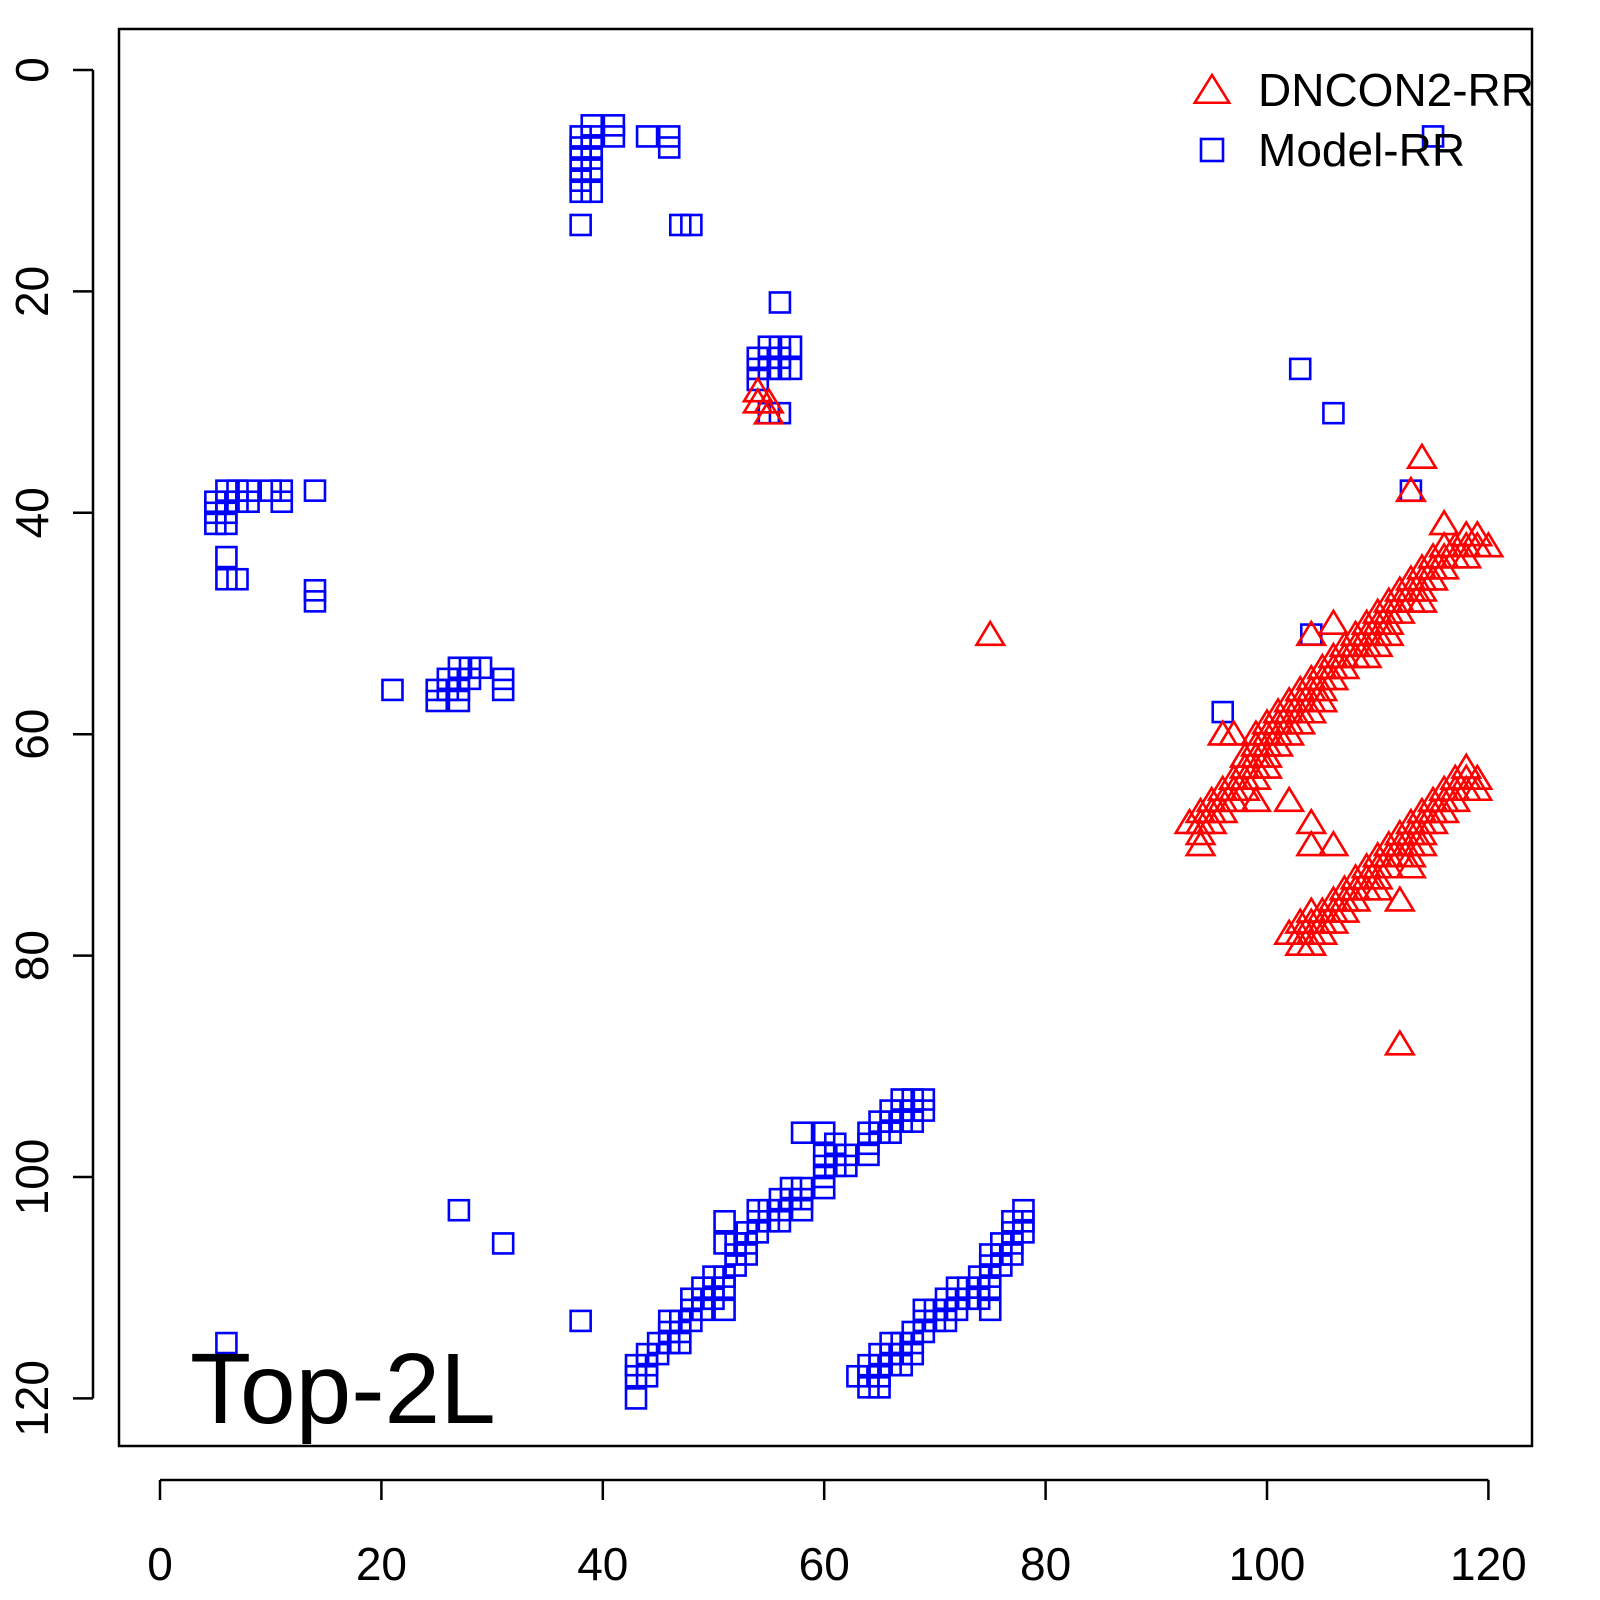  I want to click on y-tick-label: 80, so click(32, 955).